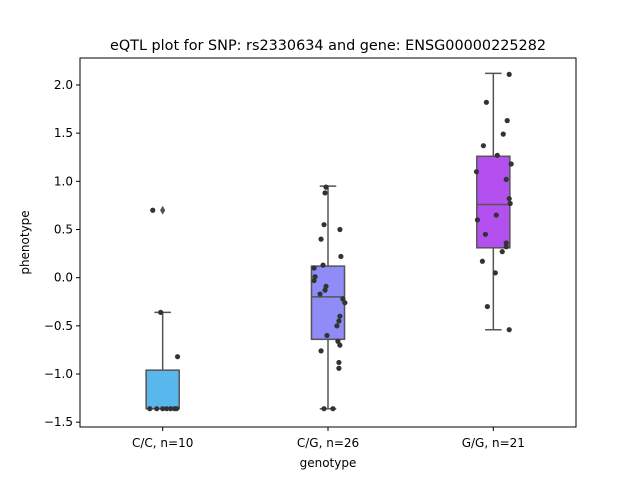  What do you see at coordinates (25, 242) in the screenshot?
I see `y-axis-label: phenotype` at bounding box center [25, 242].